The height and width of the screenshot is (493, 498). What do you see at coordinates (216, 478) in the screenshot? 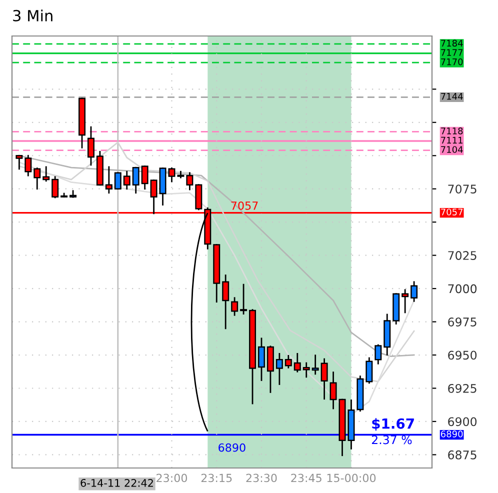
I see `x-tick-label: 23:15` at bounding box center [216, 478].